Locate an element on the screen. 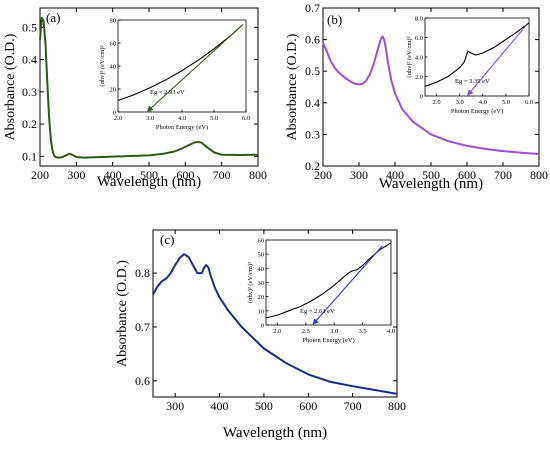 The width and height of the screenshot is (550, 449). bandgap-annotation: Eg = 2.93 eV is located at coordinates (167, 92).